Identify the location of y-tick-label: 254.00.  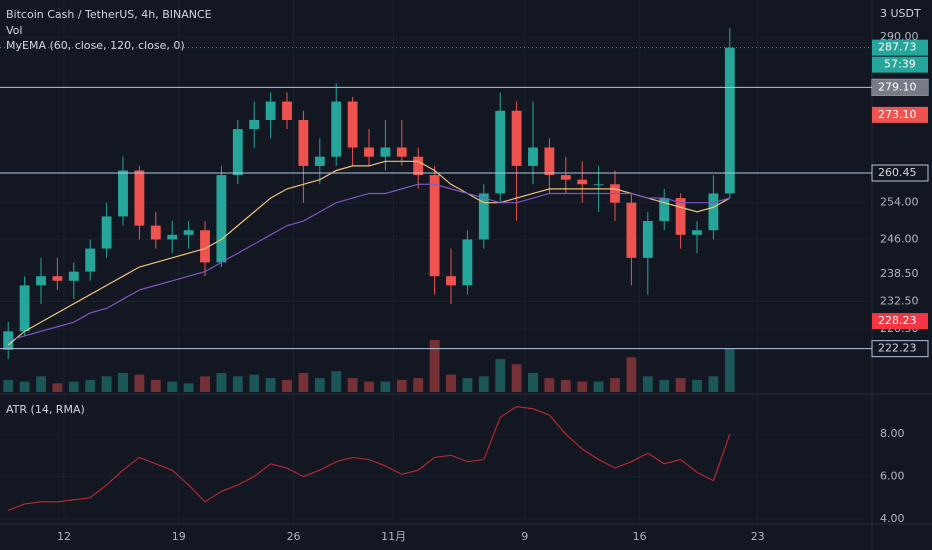
(899, 202).